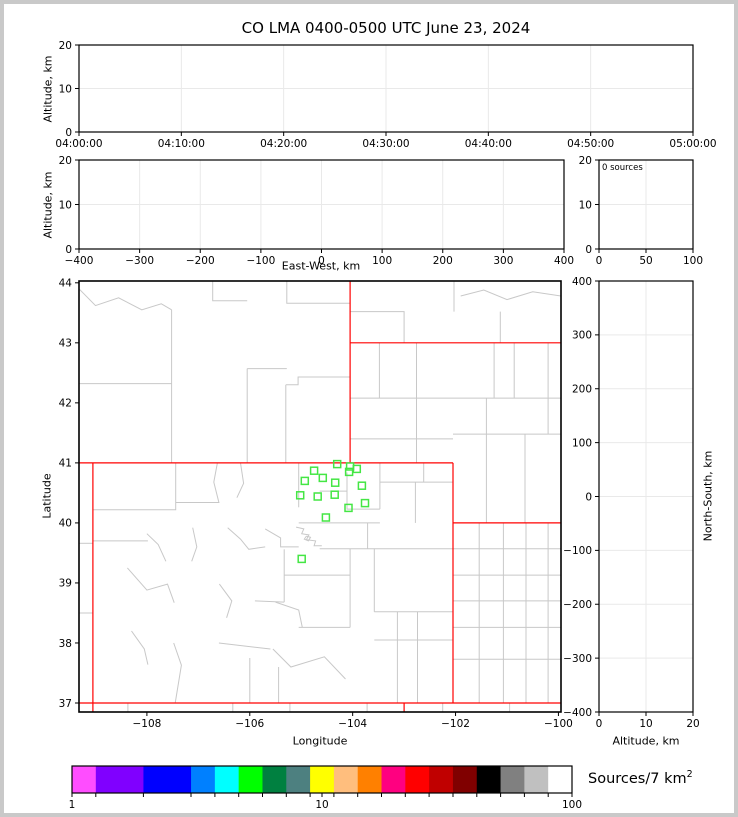 Image resolution: width=738 pixels, height=817 pixels. Describe the element at coordinates (692, 724) in the screenshot. I see `x-tick-label: 20` at that location.